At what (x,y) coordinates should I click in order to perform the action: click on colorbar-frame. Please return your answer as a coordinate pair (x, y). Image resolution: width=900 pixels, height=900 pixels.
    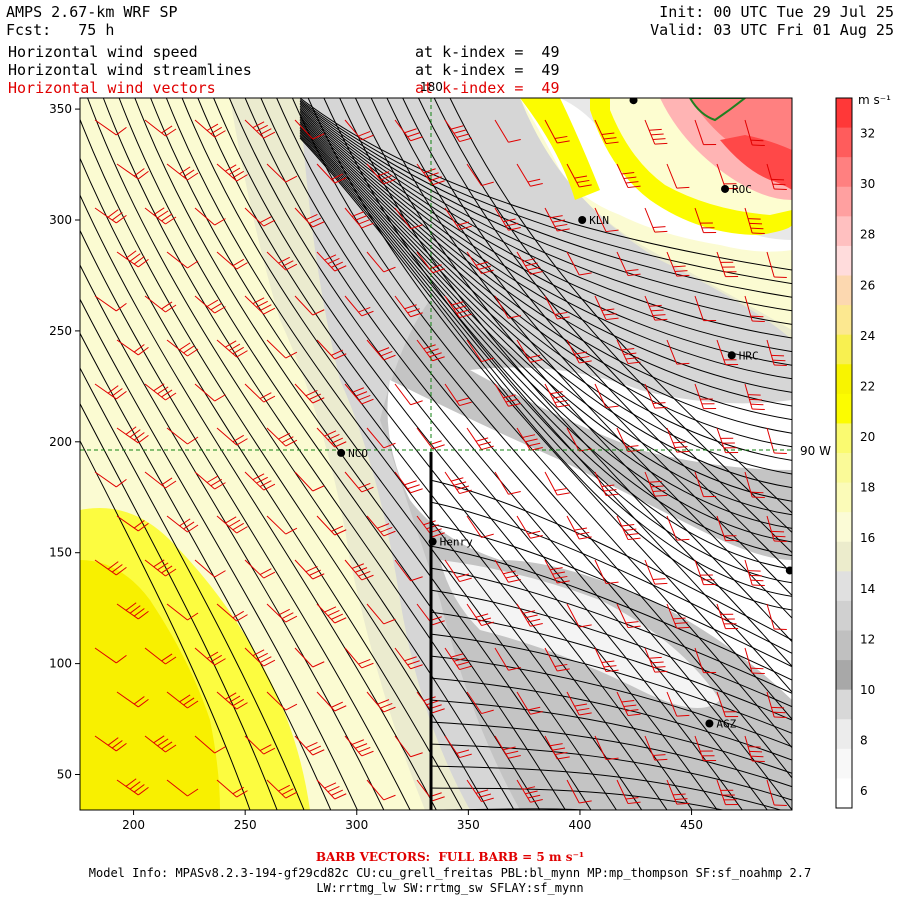
    Looking at the image, I should click on (844, 453).